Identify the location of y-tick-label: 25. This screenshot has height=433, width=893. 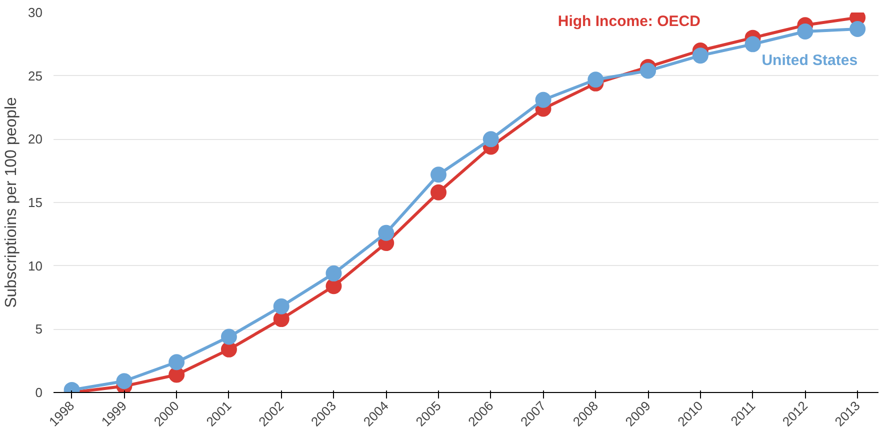
(35, 76).